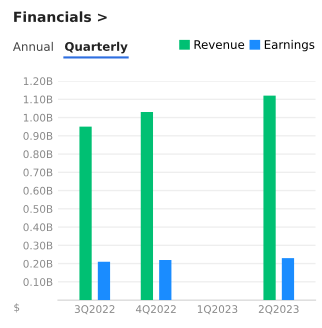  What do you see at coordinates (218, 309) in the screenshot?
I see `x-tick-label: 1Q2023` at bounding box center [218, 309].